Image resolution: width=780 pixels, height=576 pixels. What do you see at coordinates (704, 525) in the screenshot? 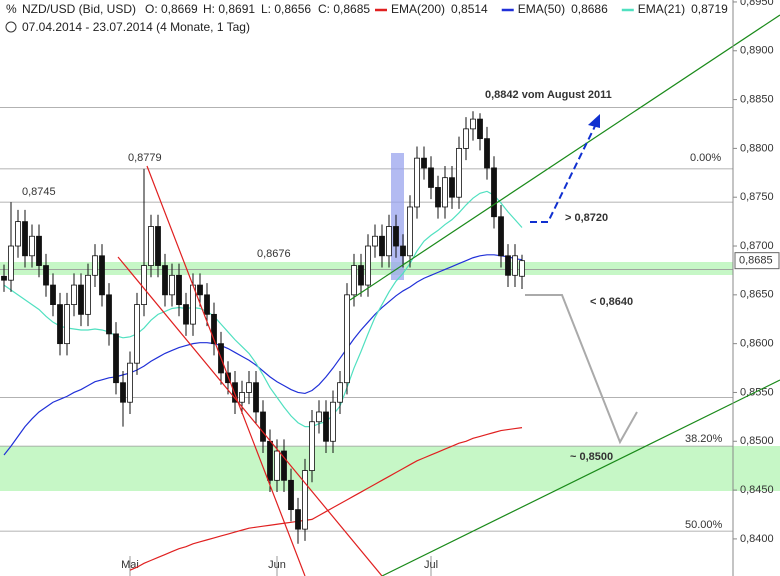
I see `annotation: 50.00%` at bounding box center [704, 525].